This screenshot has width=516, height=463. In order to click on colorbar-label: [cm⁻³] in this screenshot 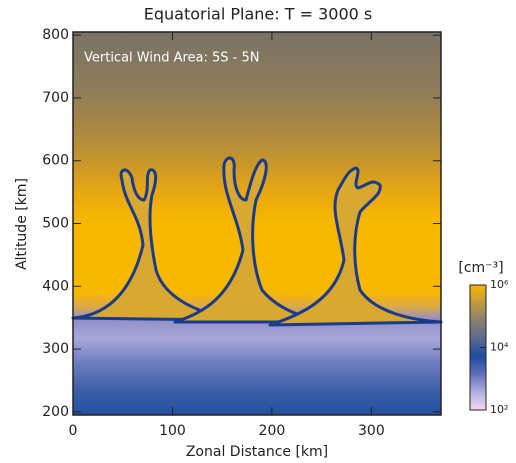, I will do `click(480, 268)`.